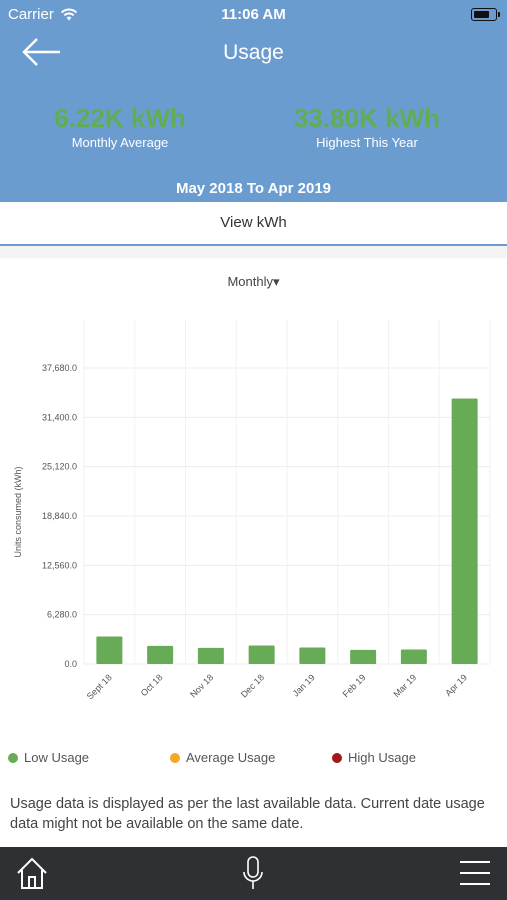 Image resolution: width=507 pixels, height=900 pixels. I want to click on carrier-label: Carrier, so click(31, 14).